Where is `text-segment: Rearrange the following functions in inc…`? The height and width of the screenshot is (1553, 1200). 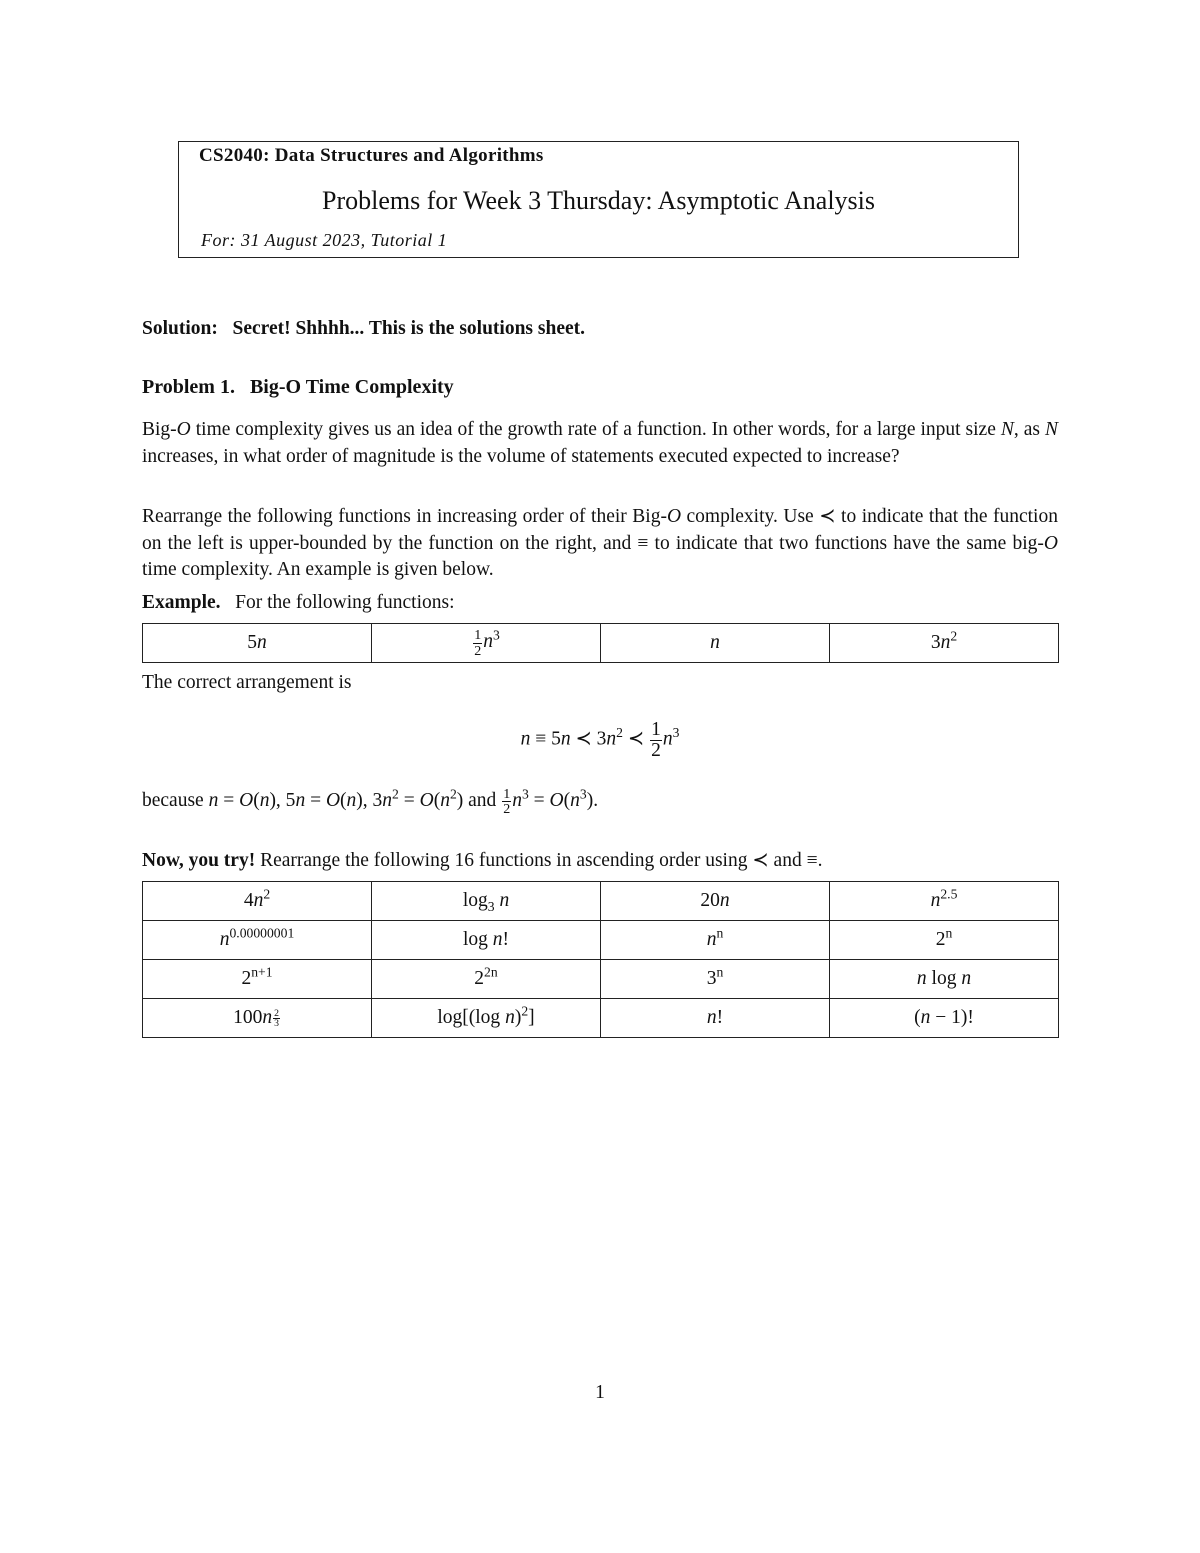 text-segment: Rearrange the following functions in inc… is located at coordinates (404, 516).